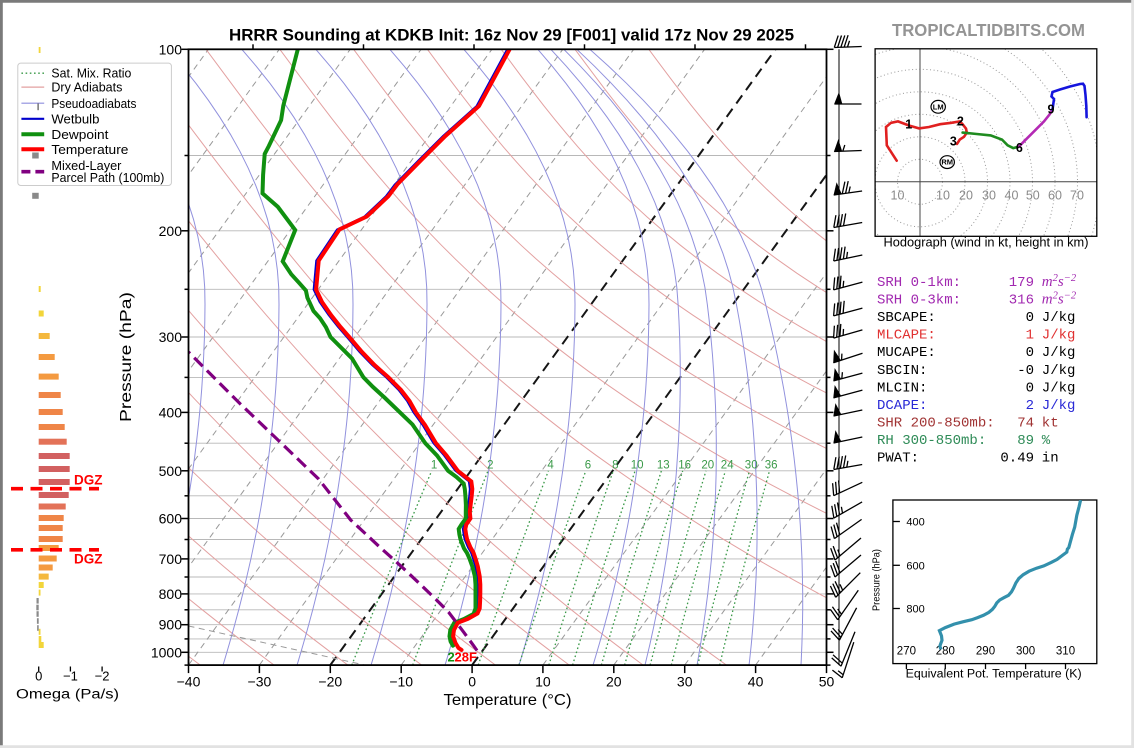 The image size is (1134, 753). I want to click on svg-text: −2, so click(102, 676).